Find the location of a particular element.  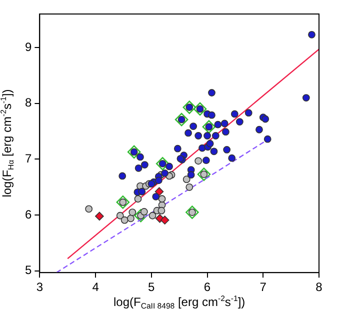

x-tick-label: 6 is located at coordinates (207, 287).